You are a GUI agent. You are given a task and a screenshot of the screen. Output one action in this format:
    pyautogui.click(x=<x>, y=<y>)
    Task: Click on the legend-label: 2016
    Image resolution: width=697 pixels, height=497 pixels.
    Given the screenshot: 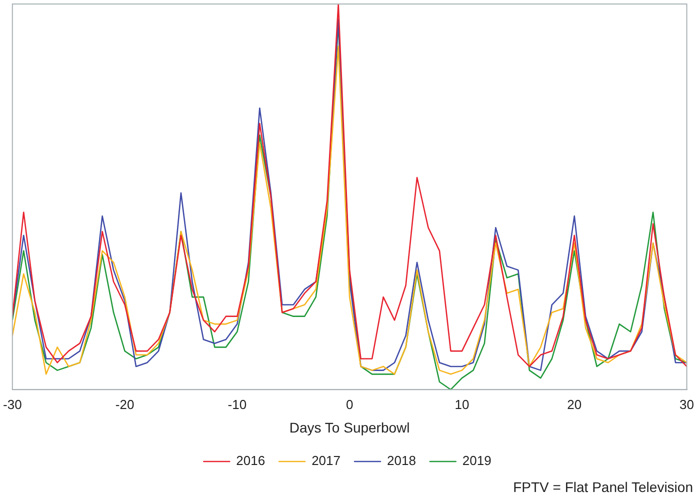 What is the action you would take?
    pyautogui.click(x=251, y=460)
    